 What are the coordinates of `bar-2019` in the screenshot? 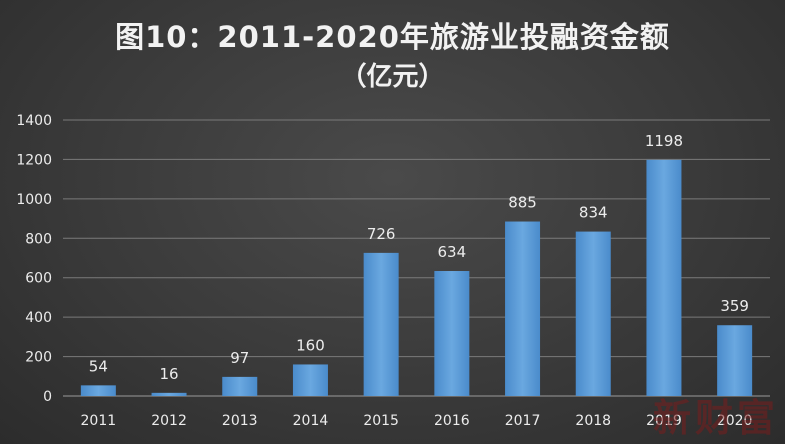 It's located at (664, 277).